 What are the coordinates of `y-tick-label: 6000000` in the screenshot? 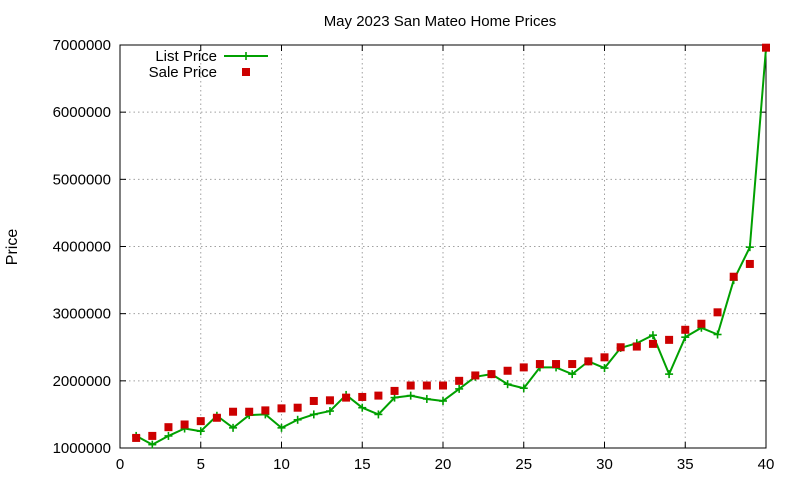 It's located at (82, 112).